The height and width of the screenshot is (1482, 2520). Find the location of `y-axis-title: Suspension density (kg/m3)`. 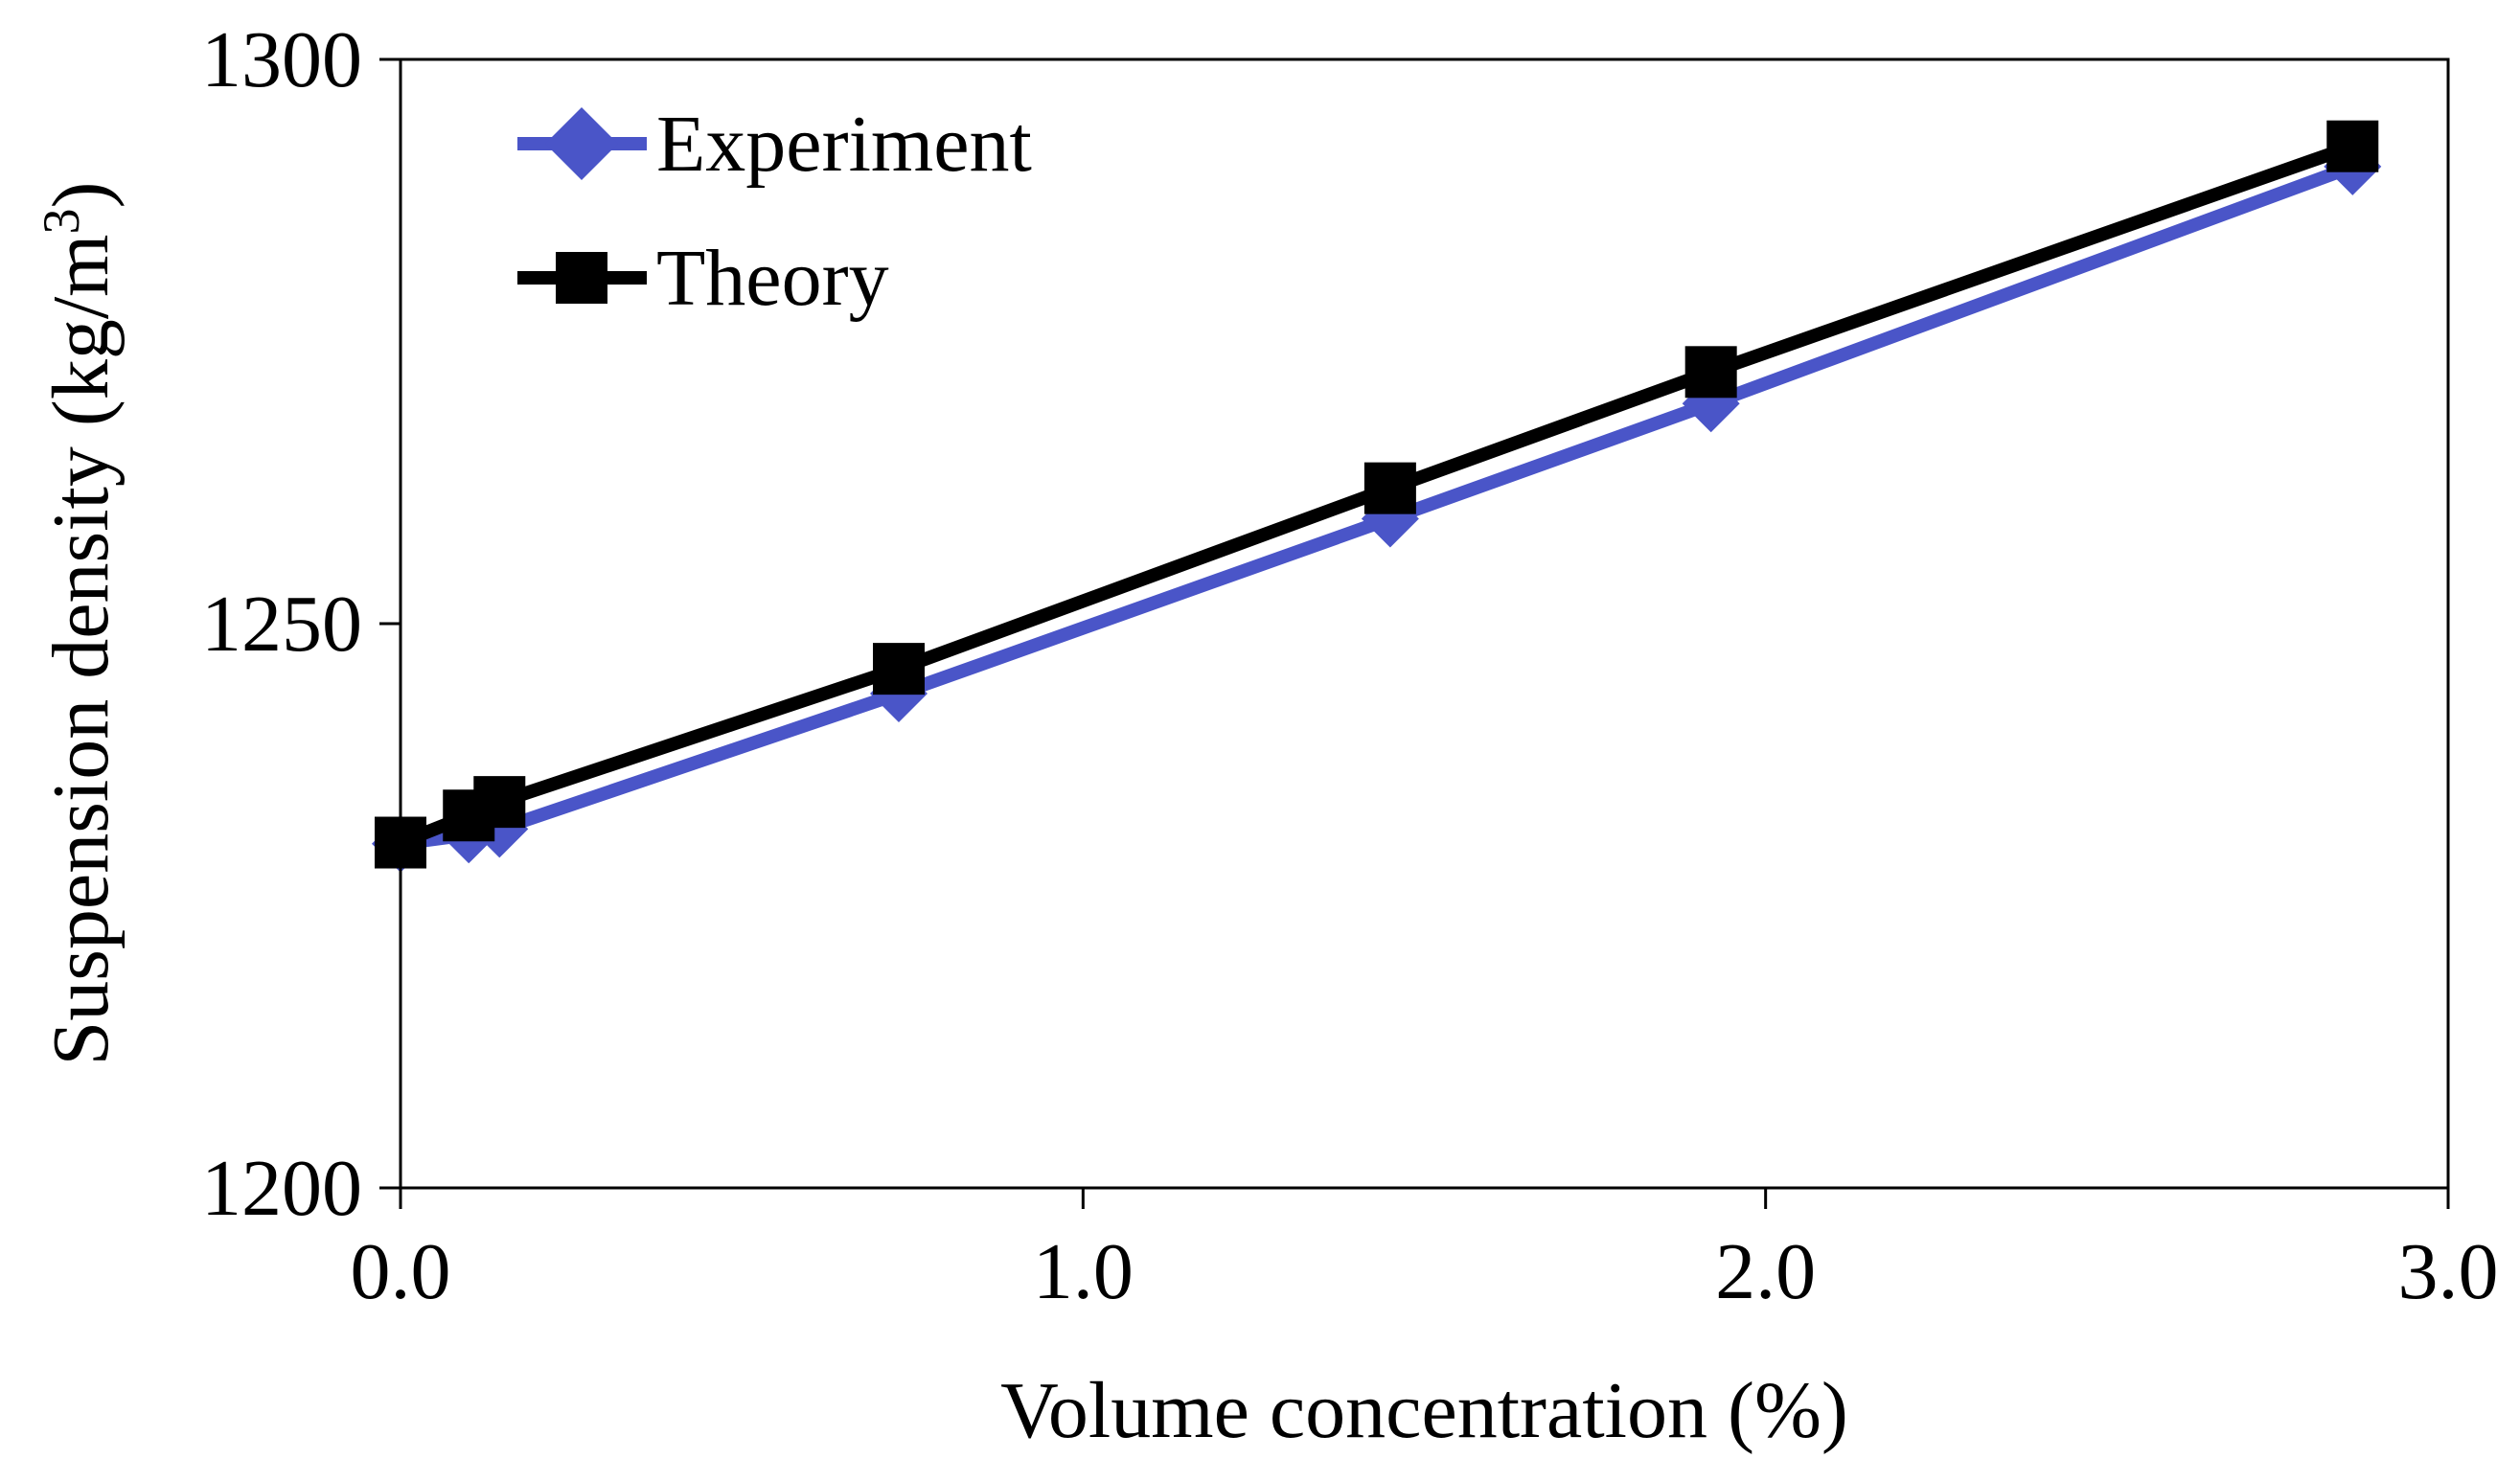

y-axis-title: Suspension density (kg/m3) is located at coordinates (79, 624).